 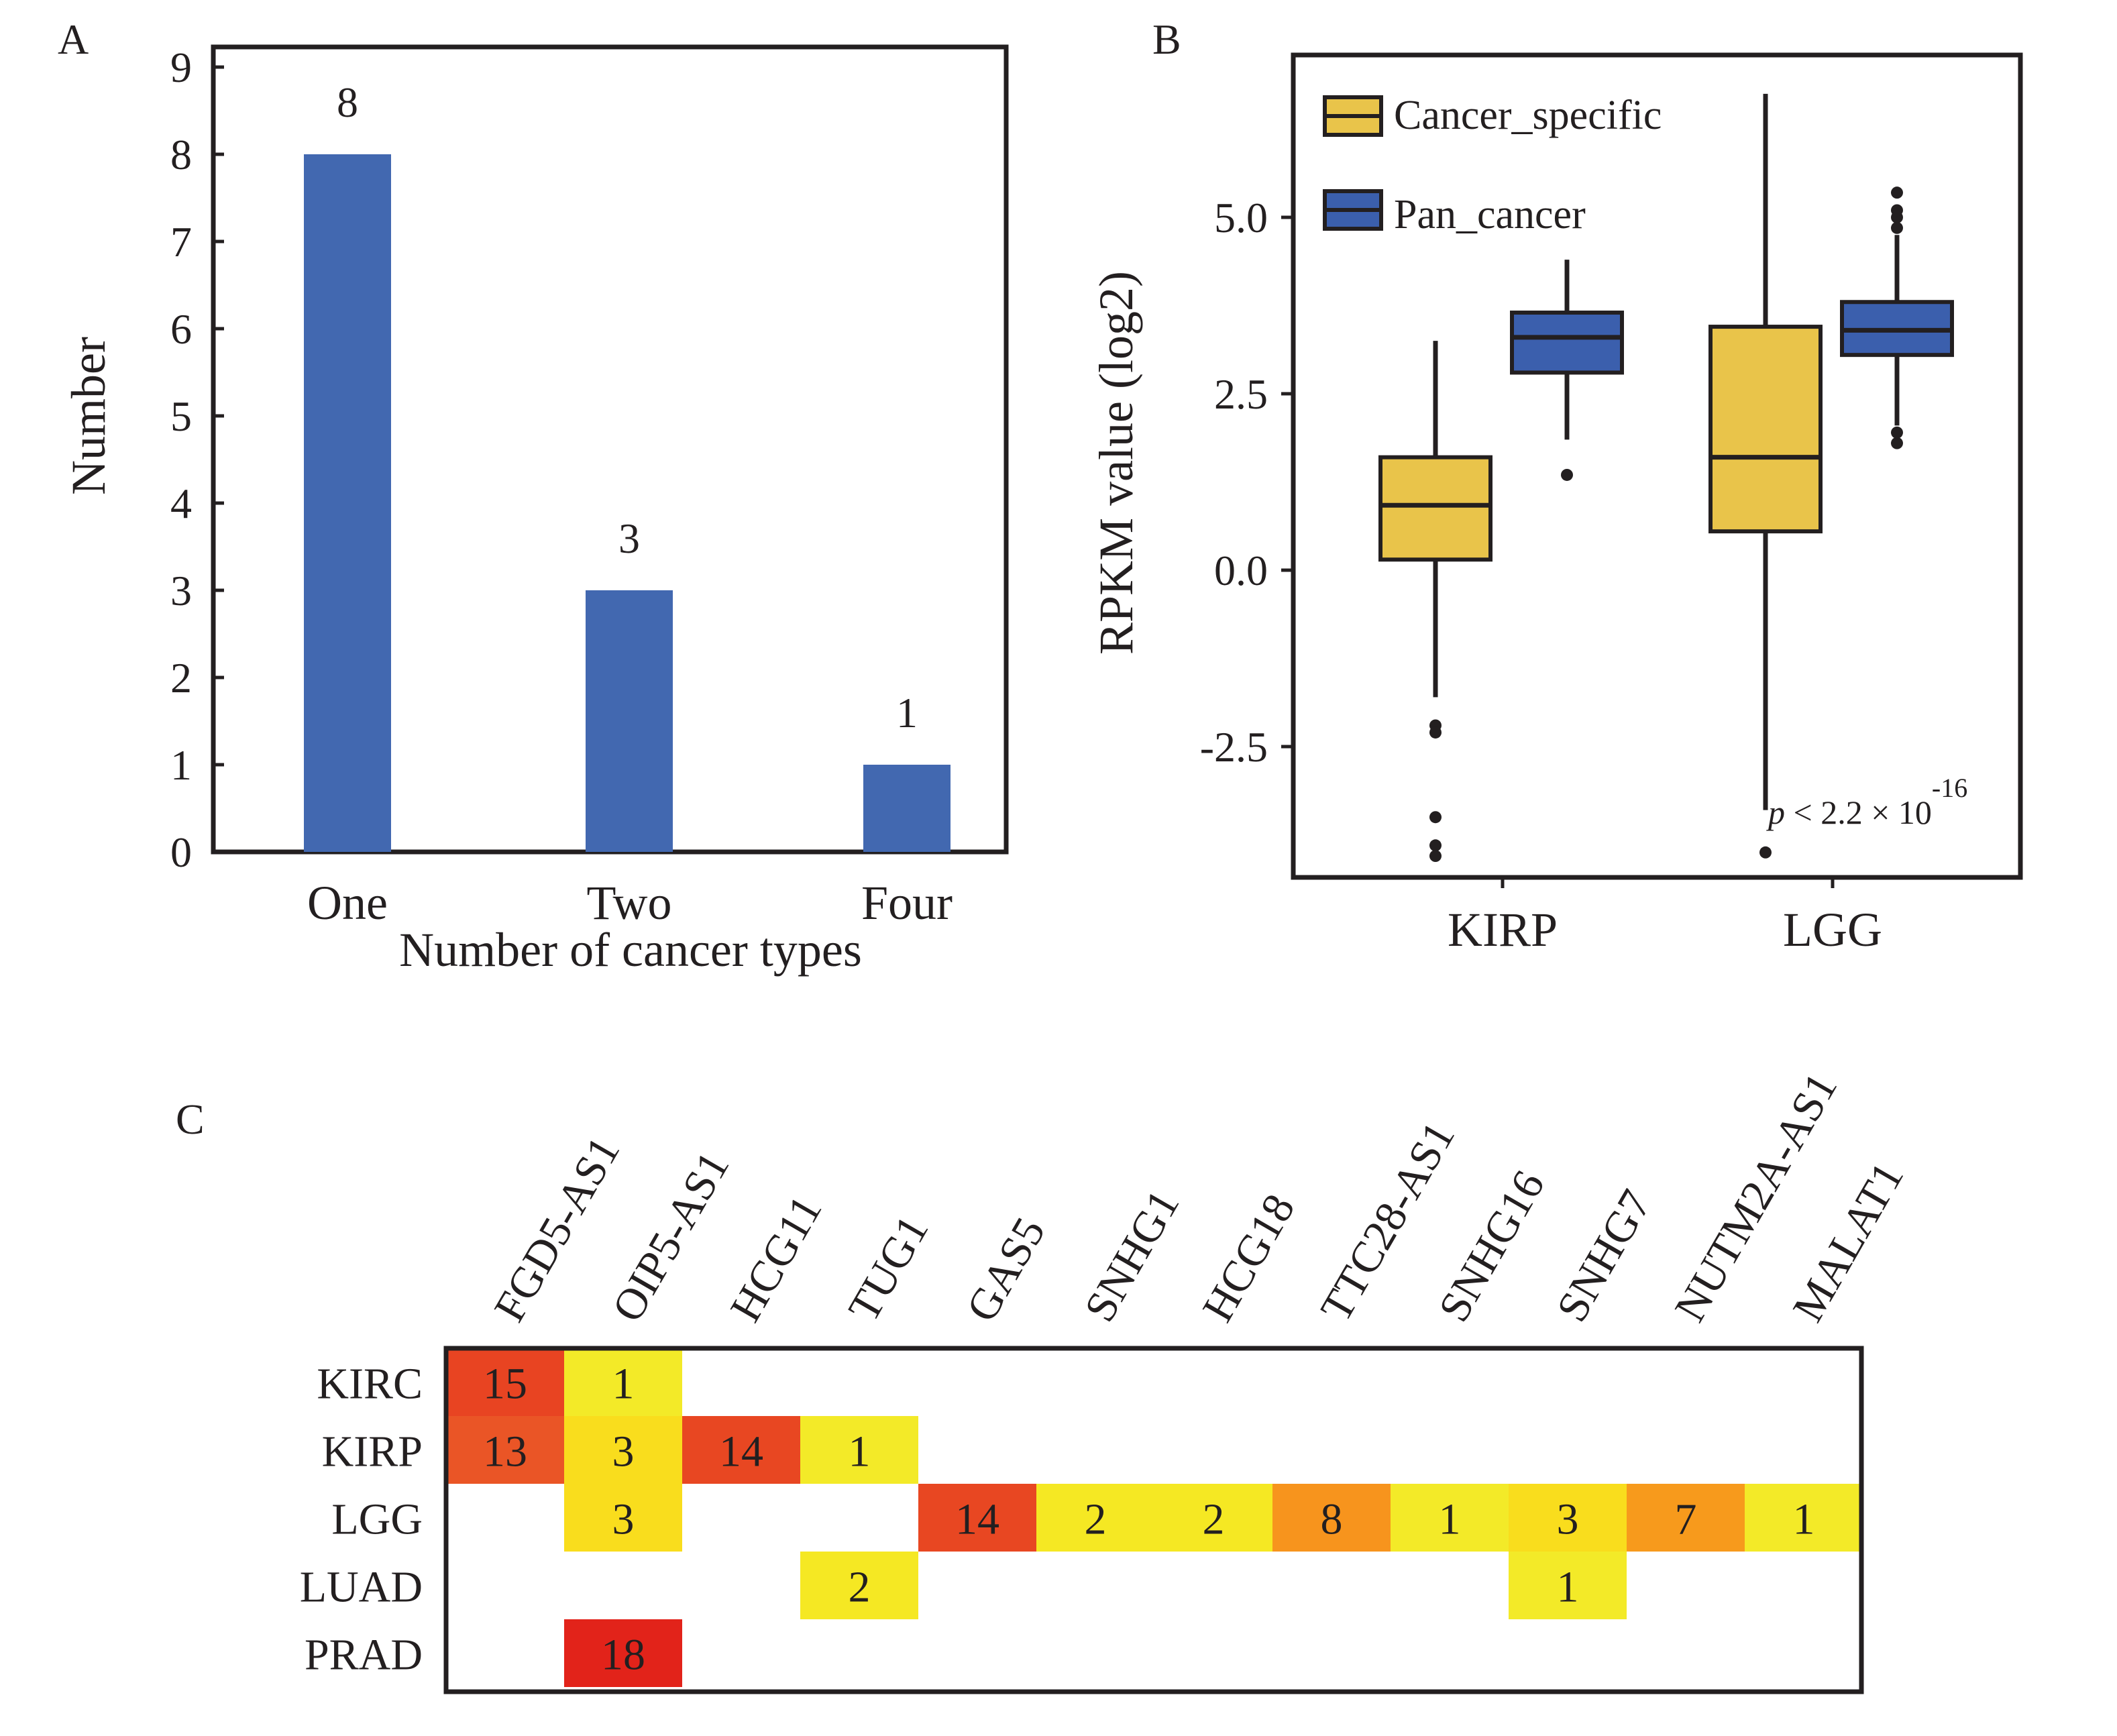 I want to click on box-pan-cancer-kirp, so click(x=1567, y=371).